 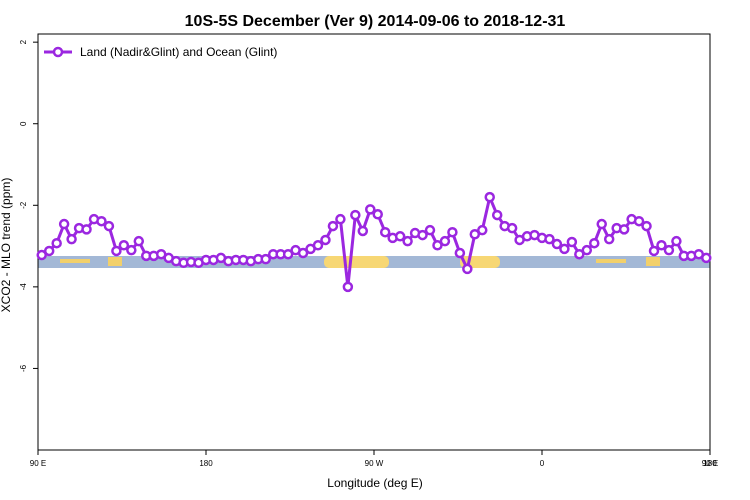 I want to click on y-tick-label: 0, so click(x=23, y=123).